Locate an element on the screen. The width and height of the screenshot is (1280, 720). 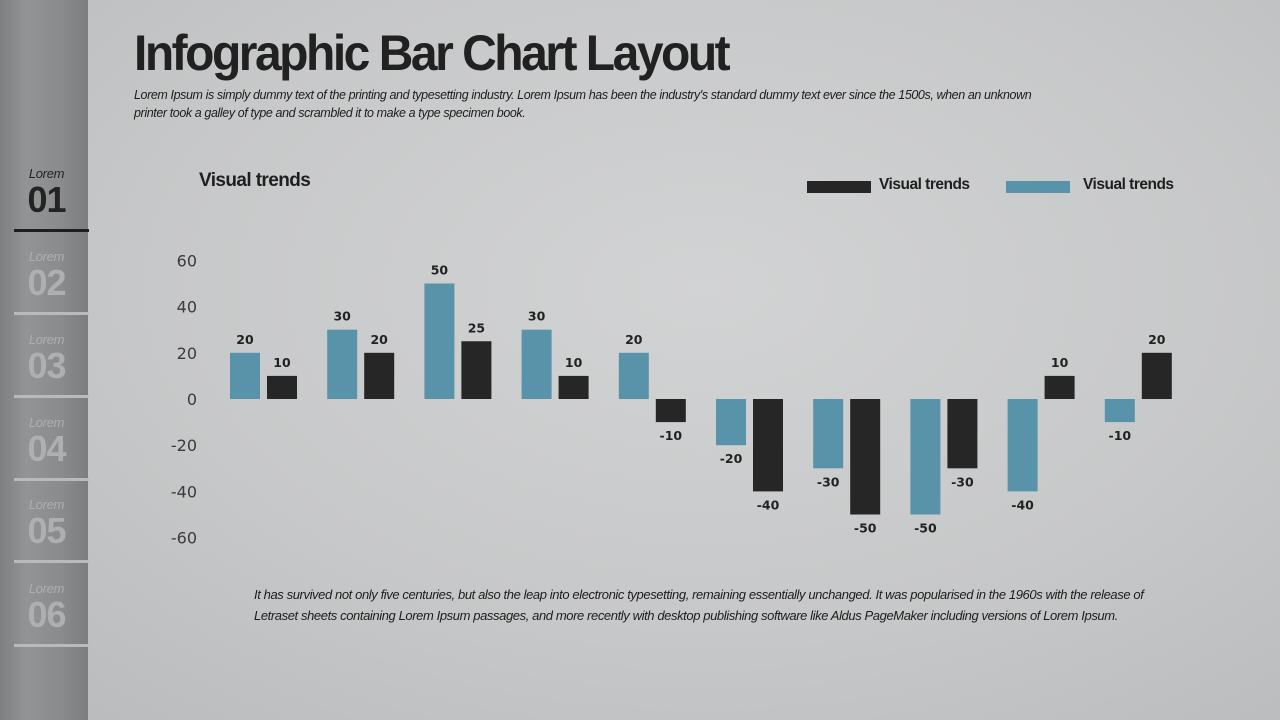
nav-item-02: Lorem 02 is located at coordinates (51, 279).